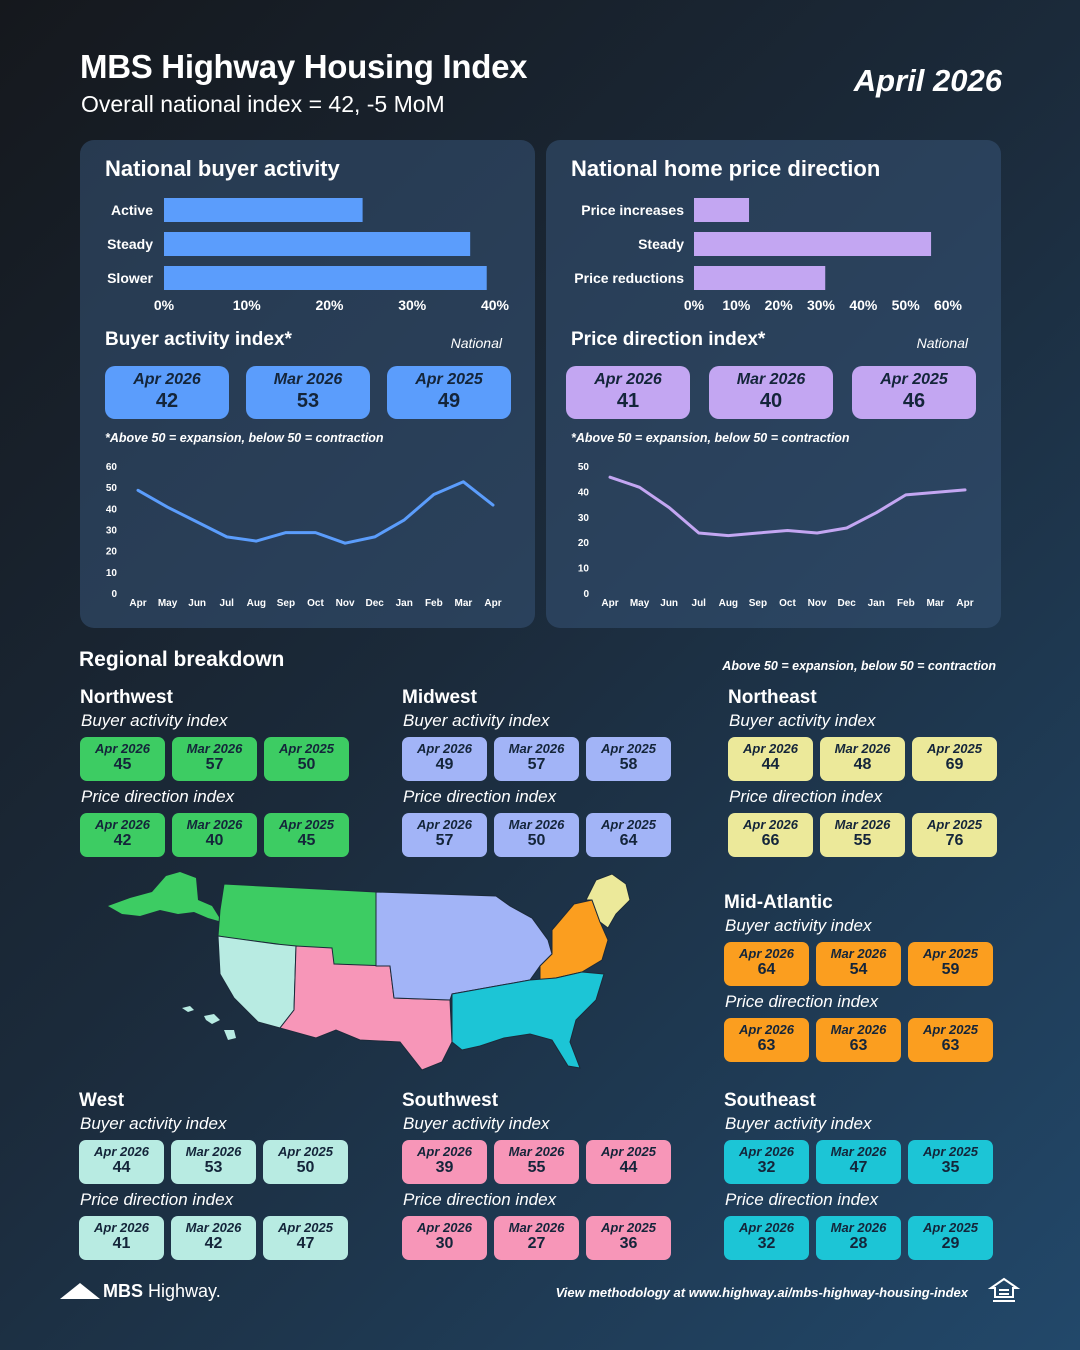  I want to click on region-chip: Apr 2026 44, so click(121, 1162).